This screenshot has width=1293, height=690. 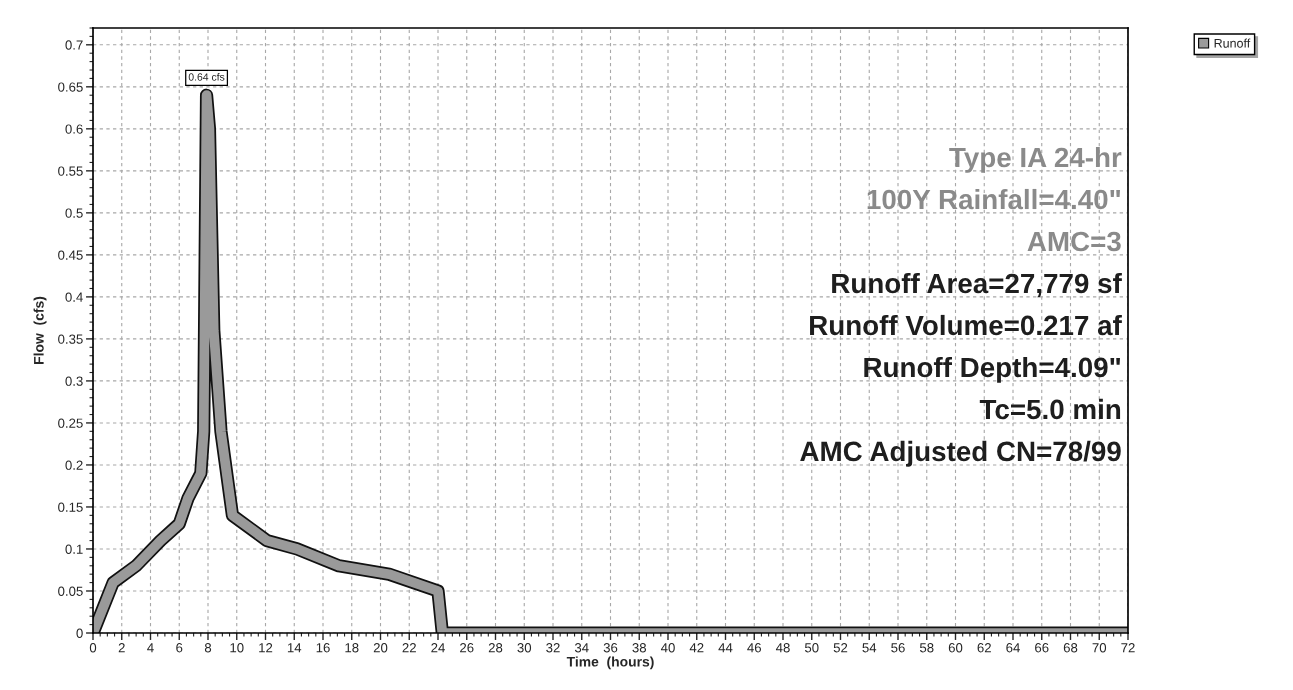 I want to click on x-tick-label: 50, so click(x=811, y=648).